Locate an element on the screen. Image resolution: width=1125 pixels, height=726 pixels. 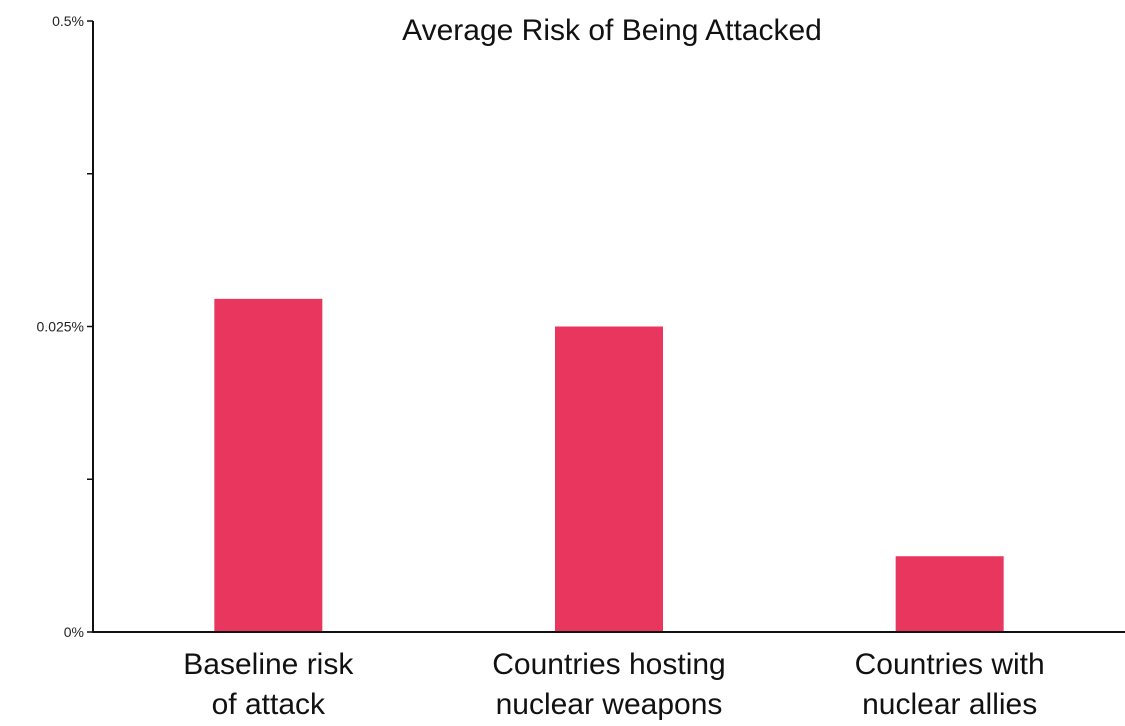
x-tick-label: Countries hosting is located at coordinates (608, 664).